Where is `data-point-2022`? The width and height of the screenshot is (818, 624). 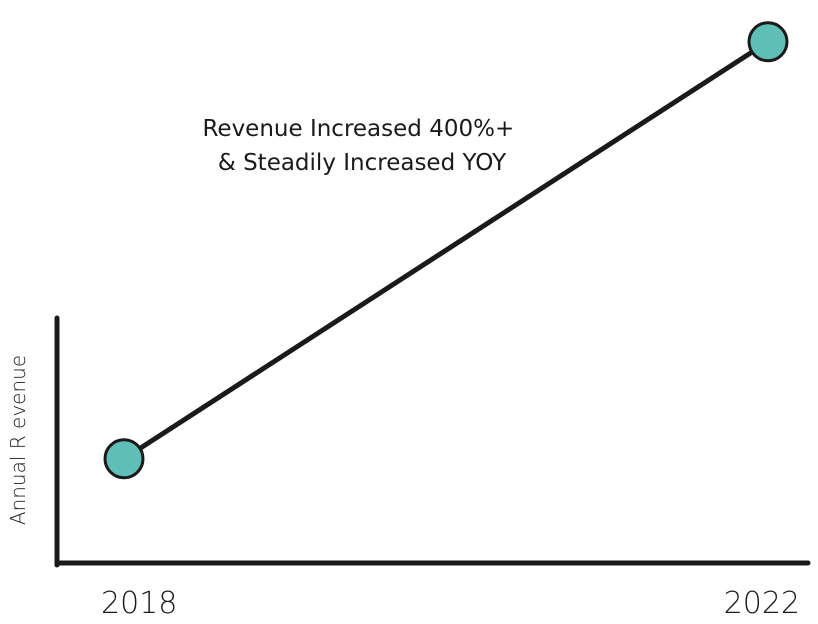 data-point-2022 is located at coordinates (768, 42).